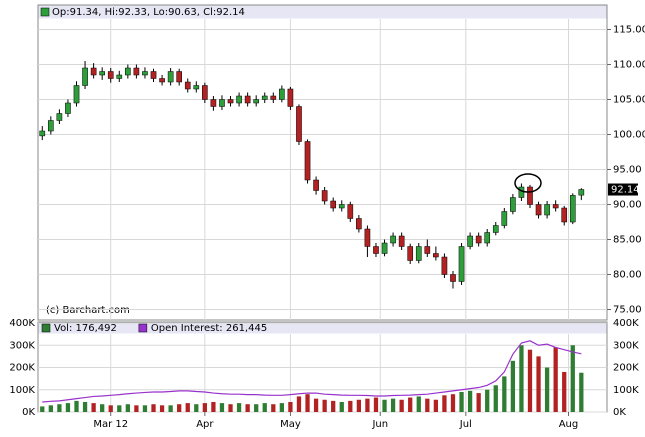  I want to click on x-tick-label: Jun, so click(379, 424).